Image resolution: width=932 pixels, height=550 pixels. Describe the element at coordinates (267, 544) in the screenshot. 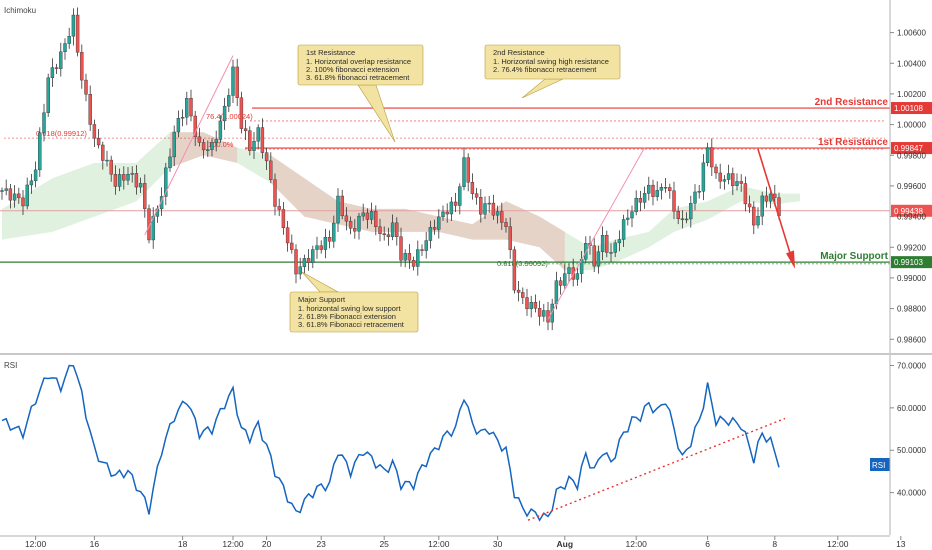

I see `time-tick-label: 20` at that location.